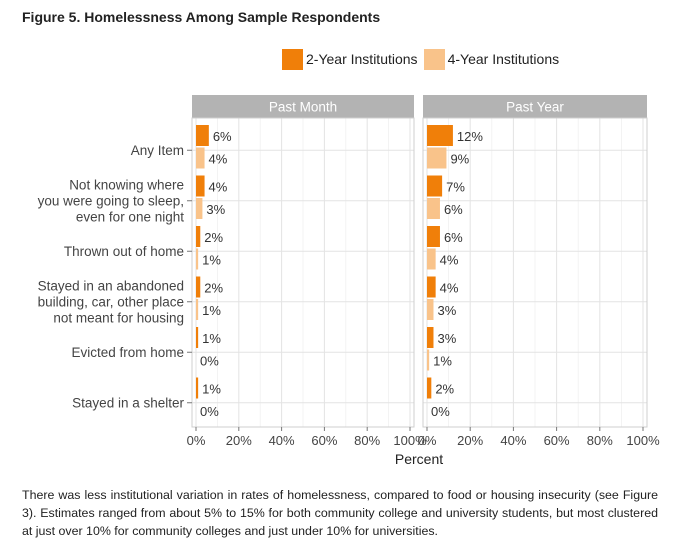 The width and height of the screenshot is (679, 556). What do you see at coordinates (362, 59) in the screenshot?
I see `legend-label-2-year: 2-Year Institutions` at bounding box center [362, 59].